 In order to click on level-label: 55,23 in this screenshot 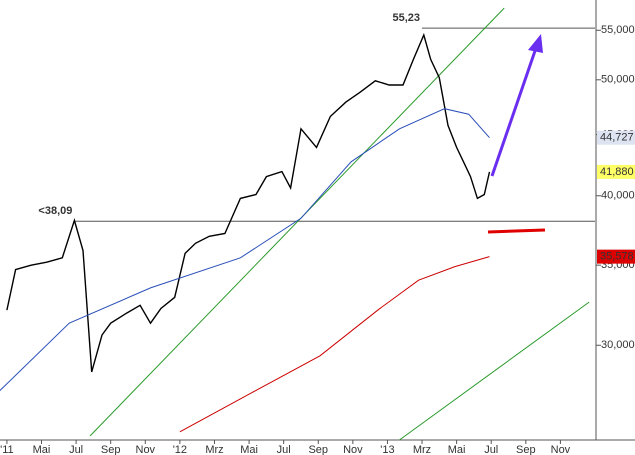, I will do `click(407, 18)`.